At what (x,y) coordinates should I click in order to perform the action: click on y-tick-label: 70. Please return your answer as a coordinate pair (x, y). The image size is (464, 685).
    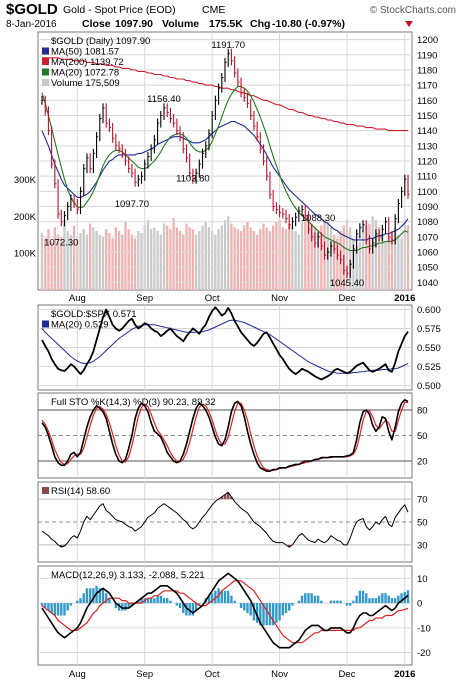
    Looking at the image, I should click on (422, 500).